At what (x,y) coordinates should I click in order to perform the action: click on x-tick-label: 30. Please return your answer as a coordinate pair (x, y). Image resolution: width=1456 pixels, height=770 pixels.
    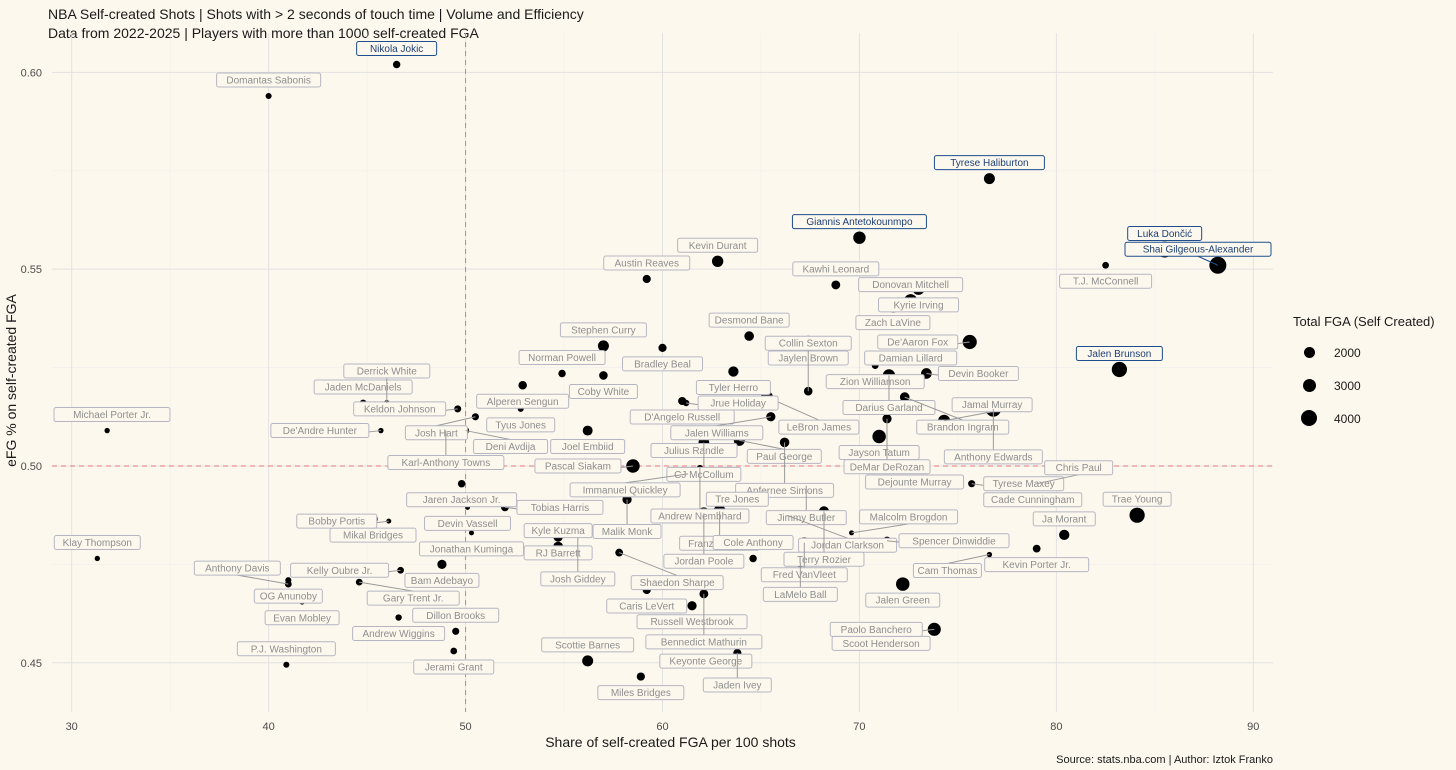
    Looking at the image, I should click on (72, 727).